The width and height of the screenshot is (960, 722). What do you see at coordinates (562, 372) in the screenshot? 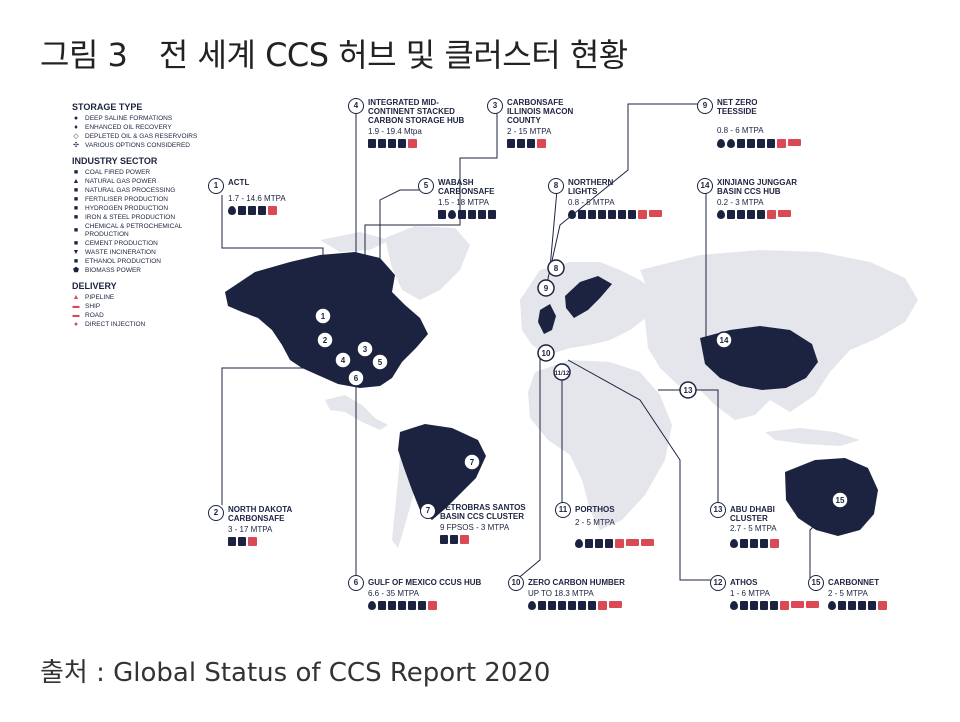
I see `marker-11: 11/12` at bounding box center [562, 372].